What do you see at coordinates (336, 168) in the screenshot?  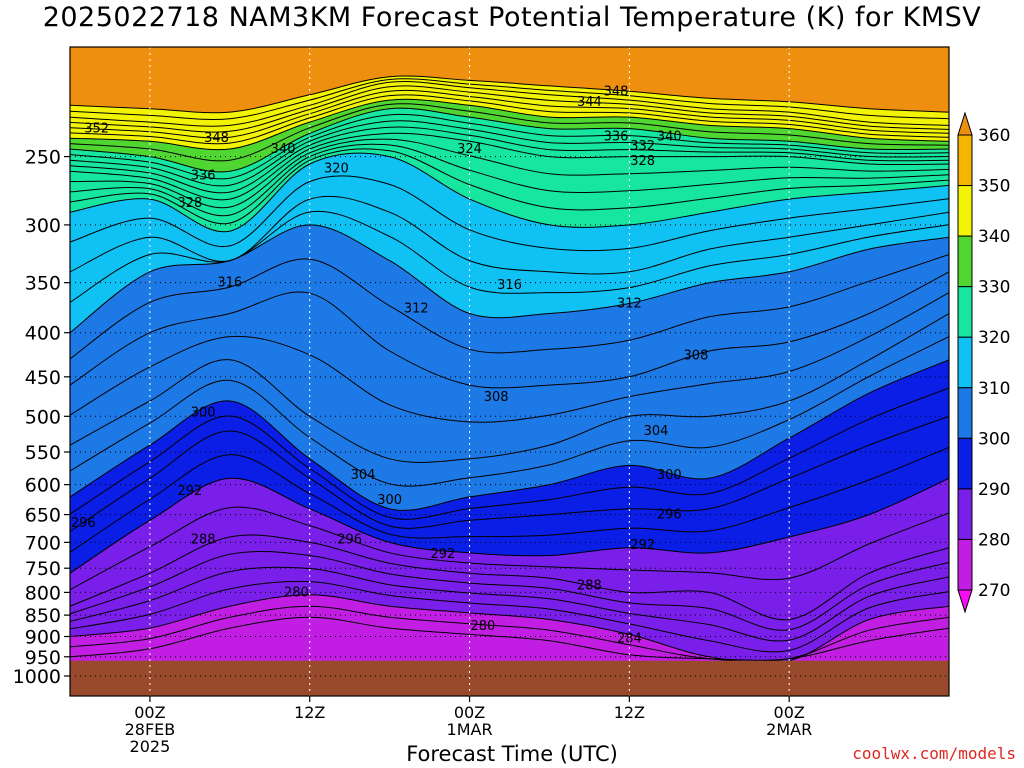 I see `contour-label: 320` at bounding box center [336, 168].